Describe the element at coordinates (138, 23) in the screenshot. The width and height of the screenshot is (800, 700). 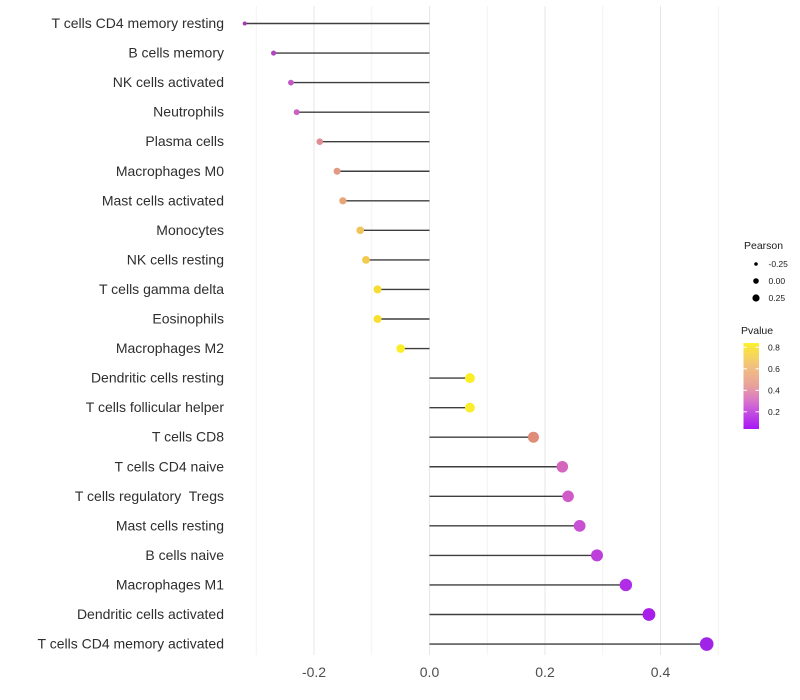
I see `y-axis-label: T cells CD4 memory resting` at that location.